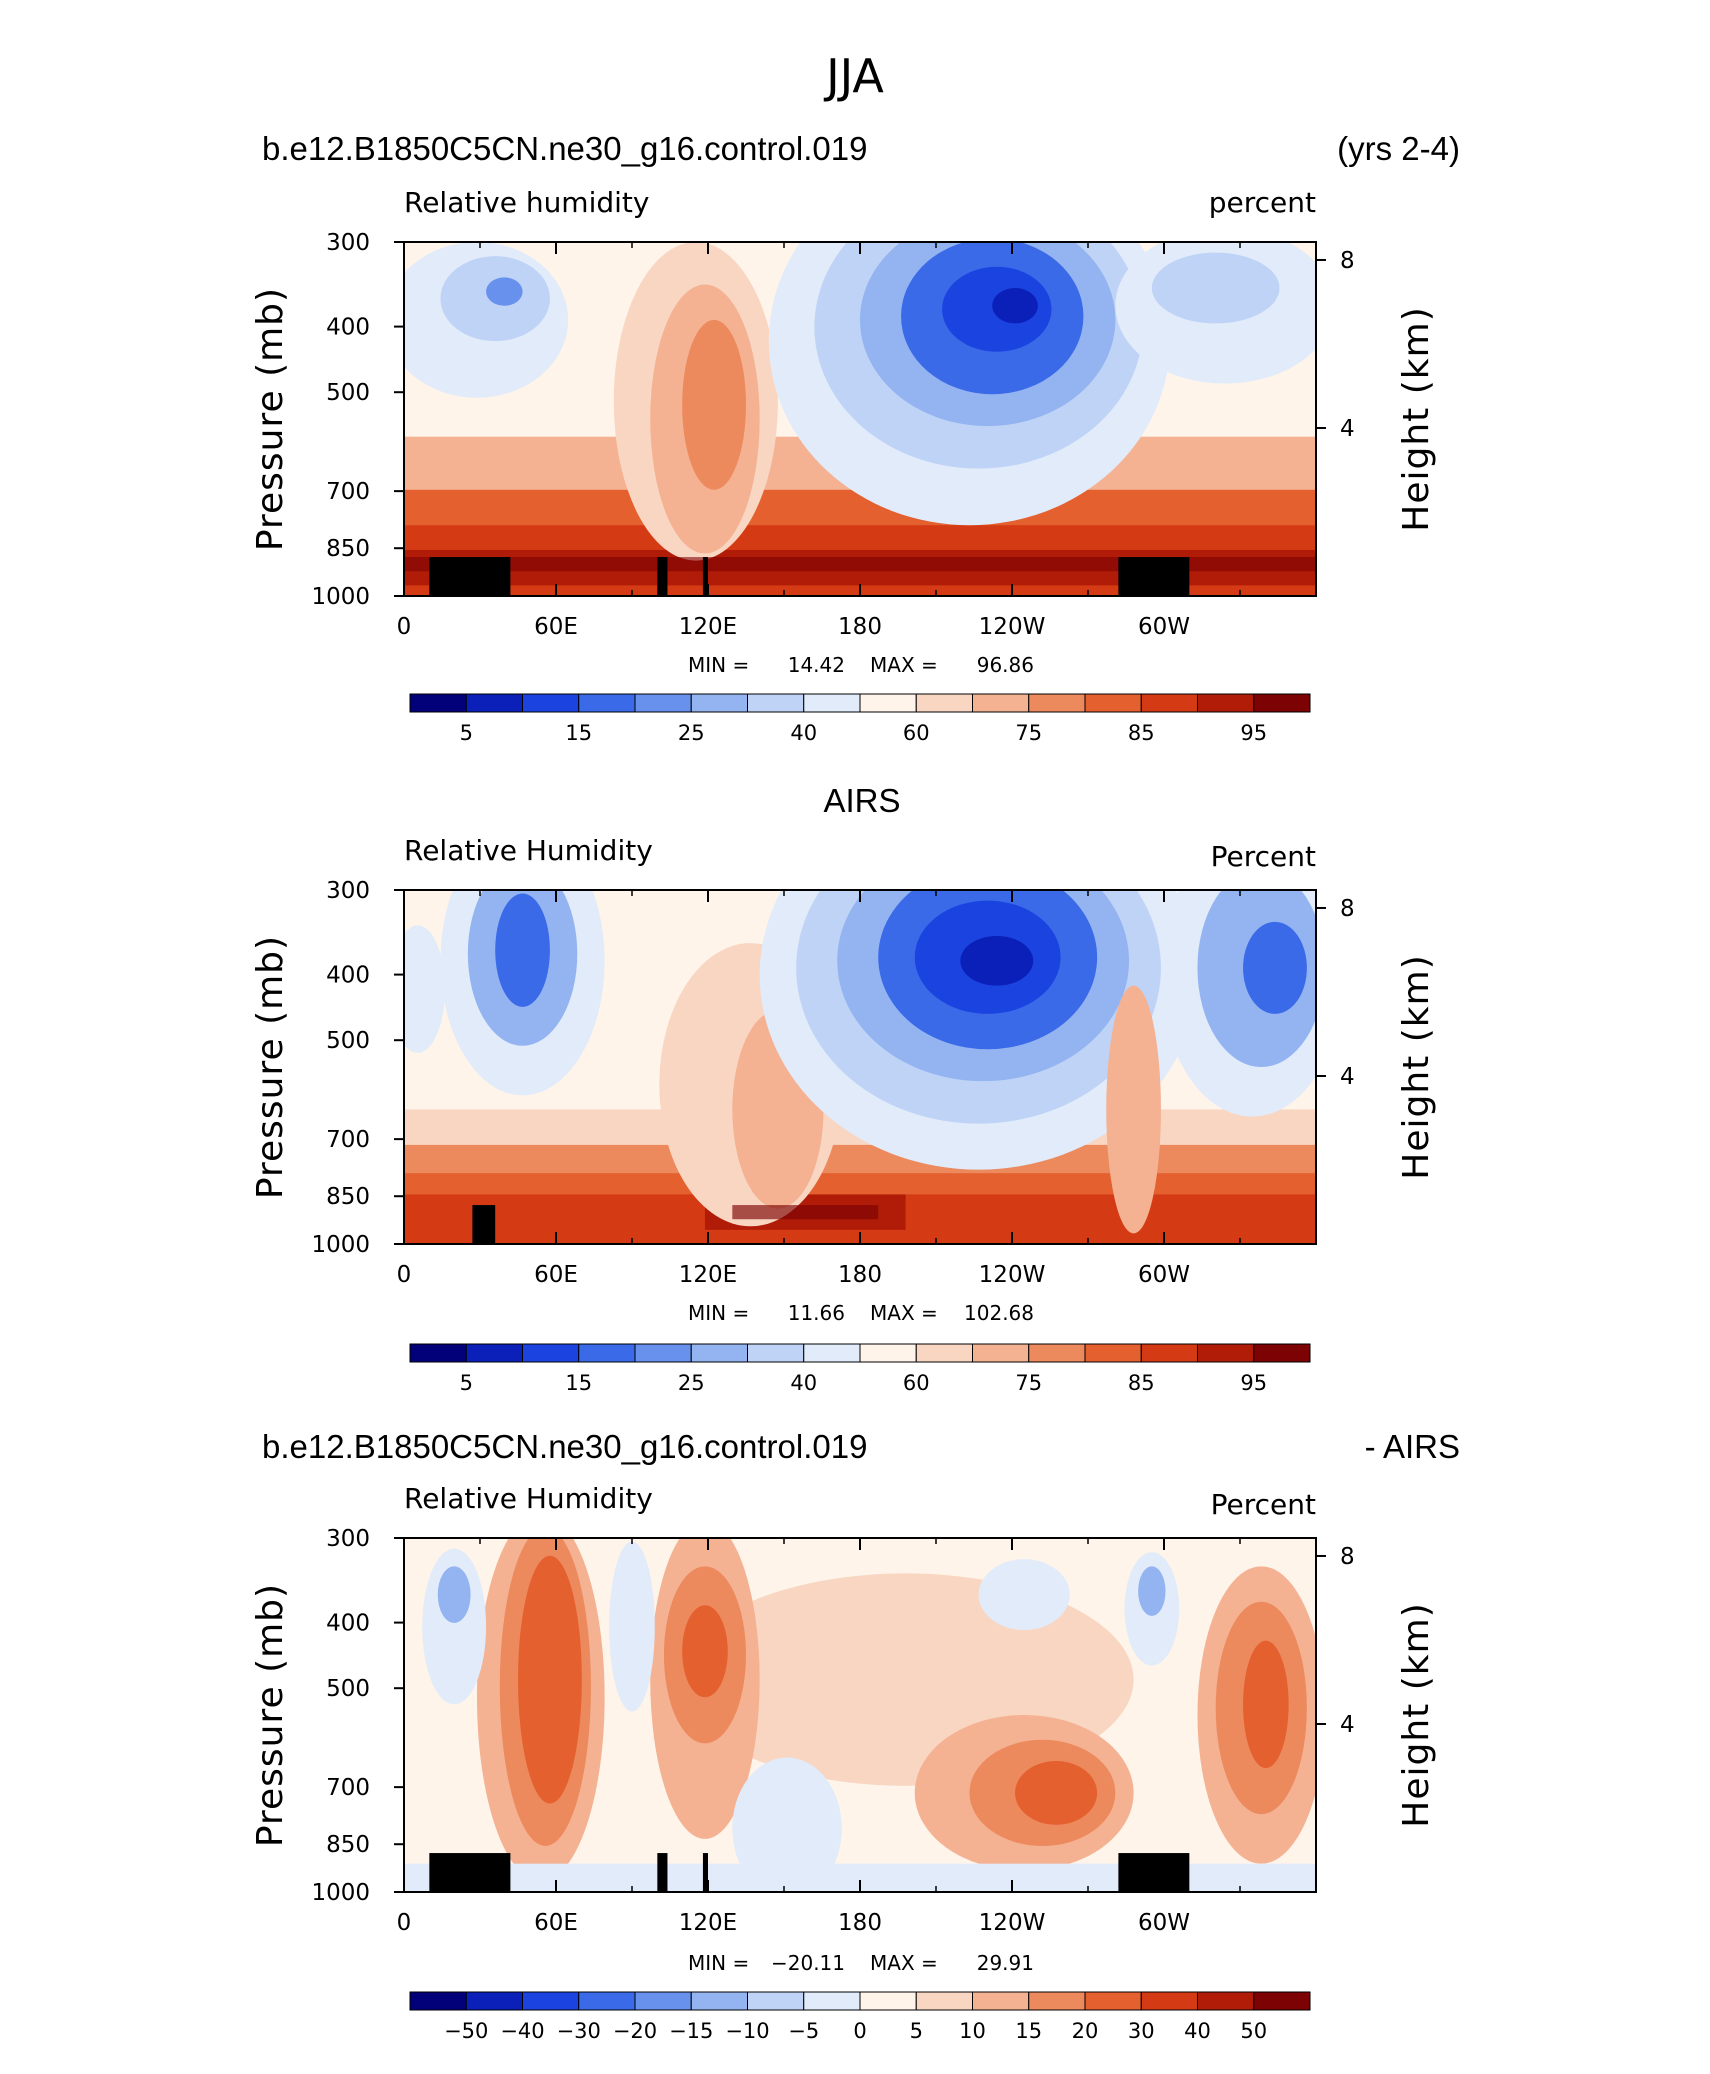 This screenshot has height=2074, width=1710. What do you see at coordinates (522, 2031) in the screenshot?
I see `colorbar-label: −40` at bounding box center [522, 2031].